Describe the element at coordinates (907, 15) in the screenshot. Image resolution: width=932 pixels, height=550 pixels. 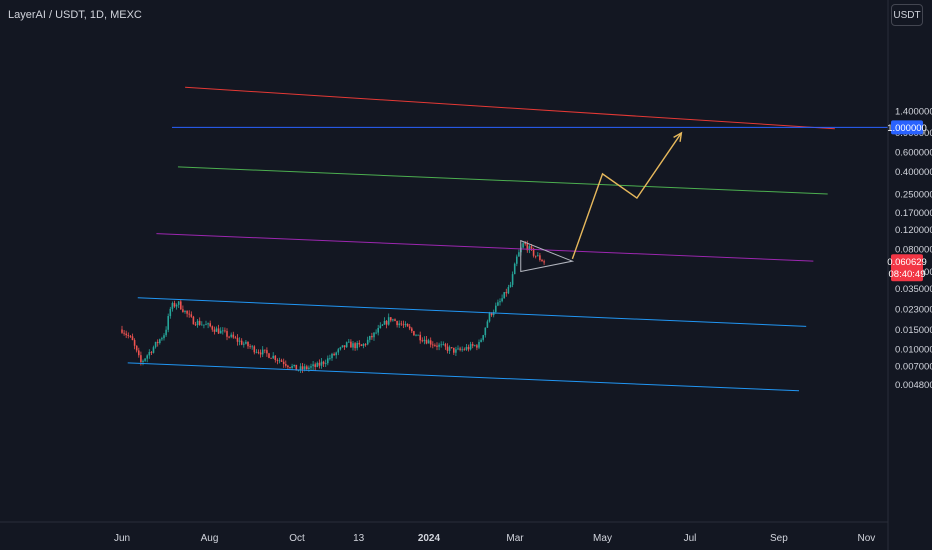
I see `currency-unit-button: USDT` at that location.